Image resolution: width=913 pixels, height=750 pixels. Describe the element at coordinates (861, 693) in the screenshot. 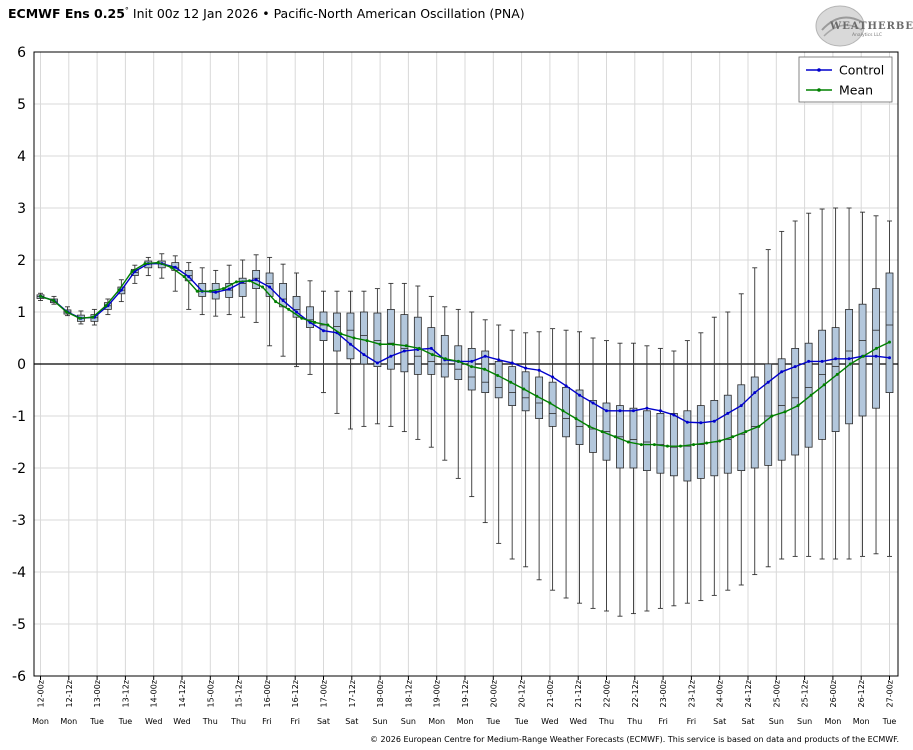

I see `x-tick-label: 26-12z` at that location.